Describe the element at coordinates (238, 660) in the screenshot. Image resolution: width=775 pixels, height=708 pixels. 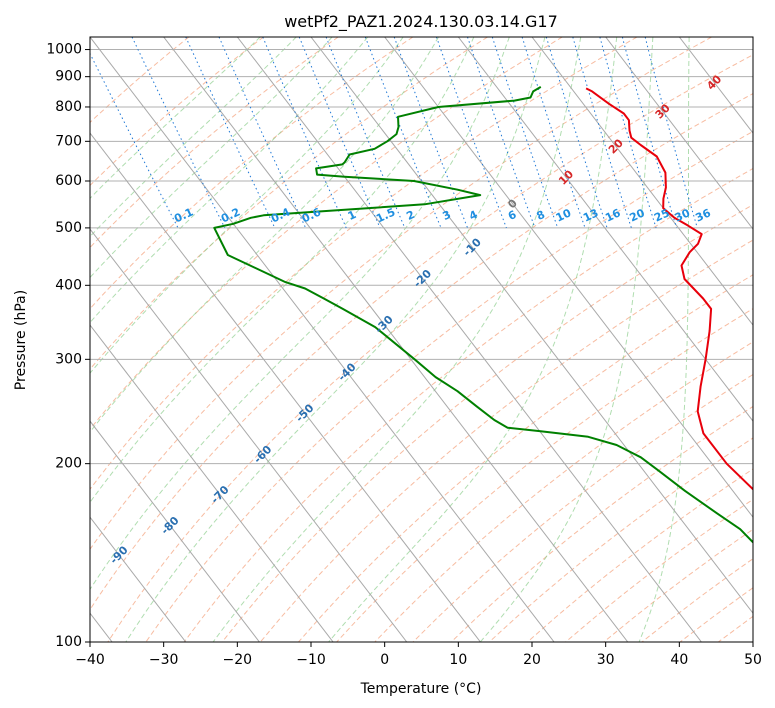
I see `x-tick-label: −20` at that location.